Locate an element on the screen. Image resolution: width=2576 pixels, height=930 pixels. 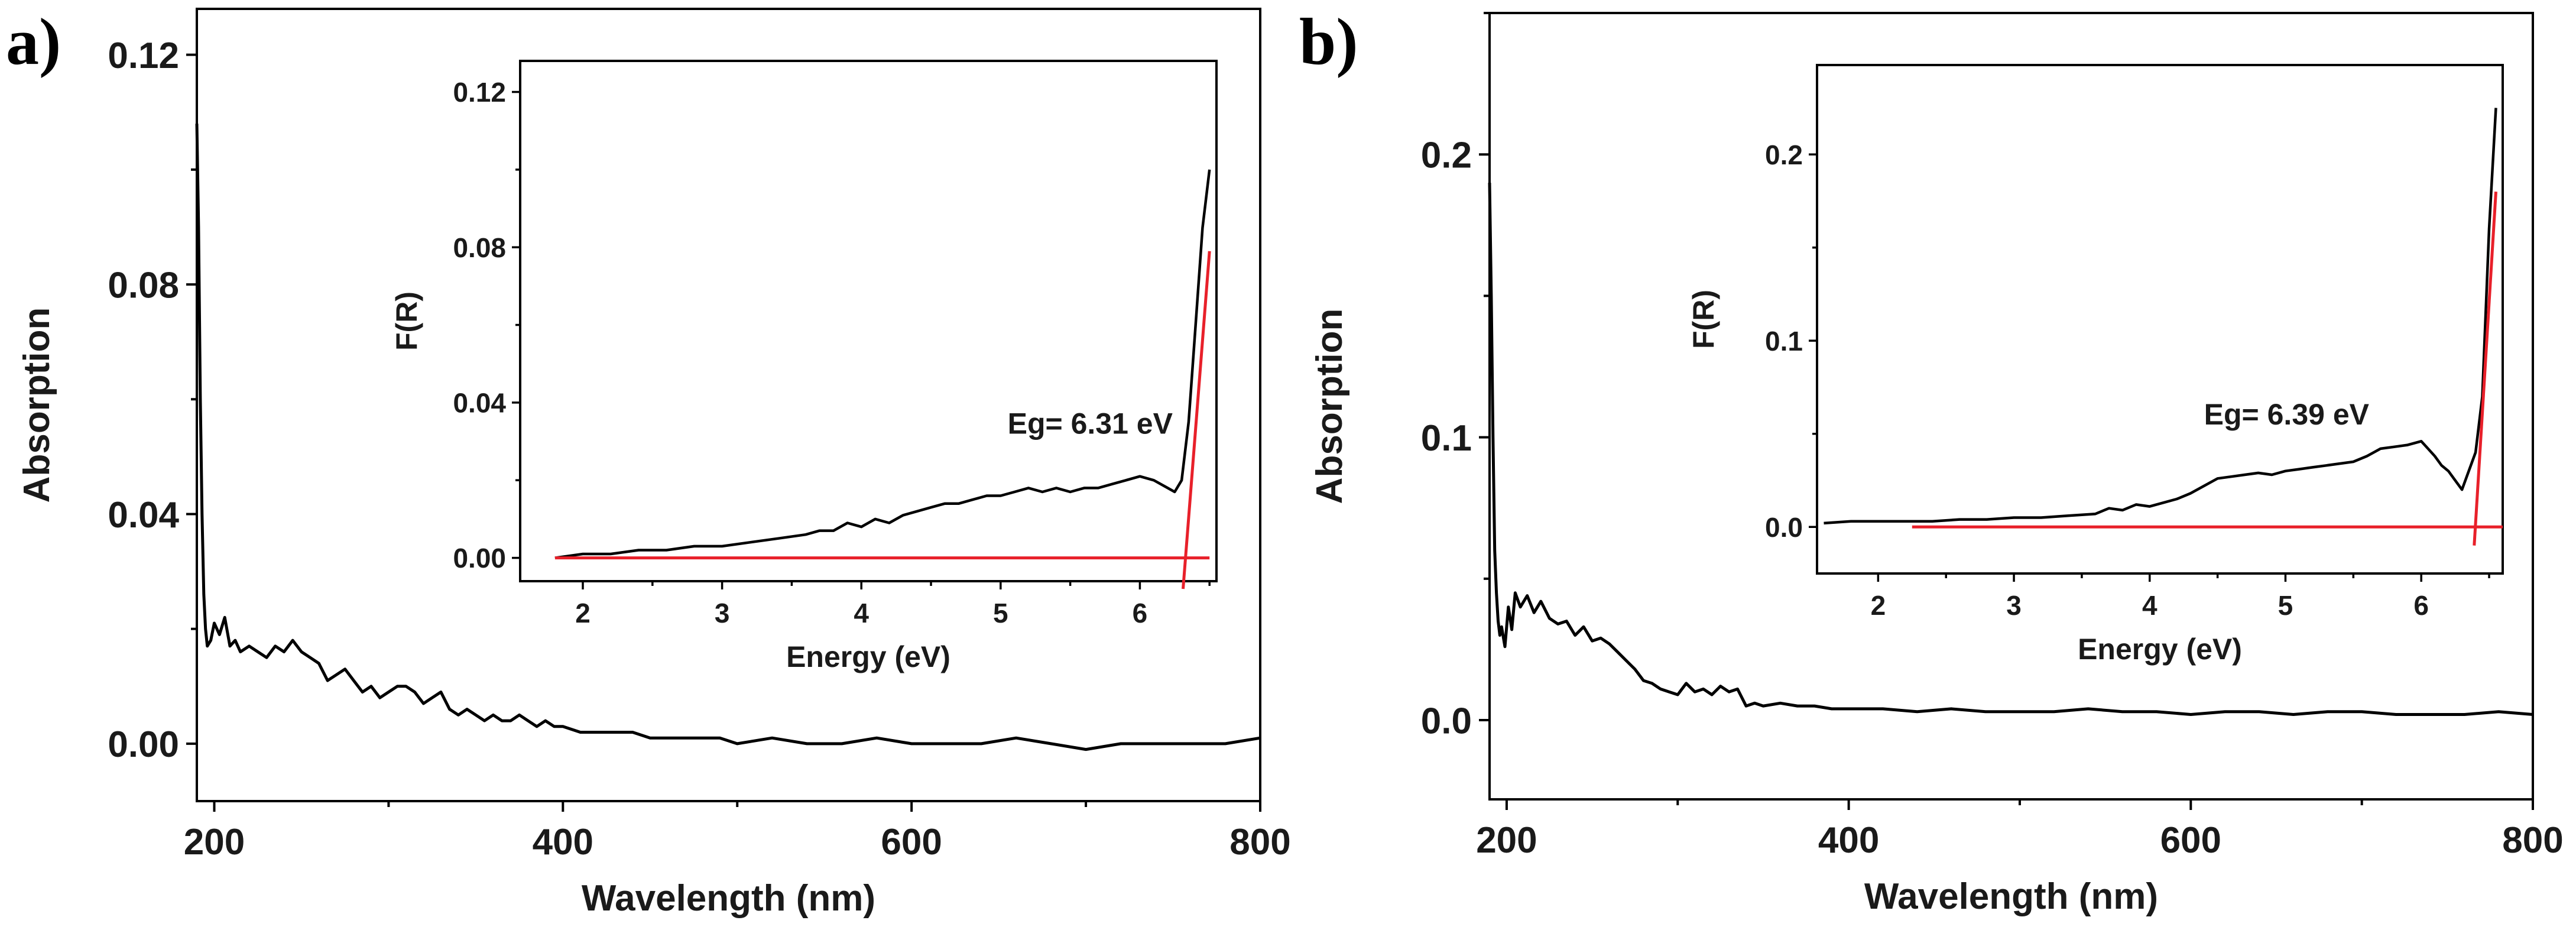
panel-b-main-y-tick-label: 0.1 is located at coordinates (1446, 438).